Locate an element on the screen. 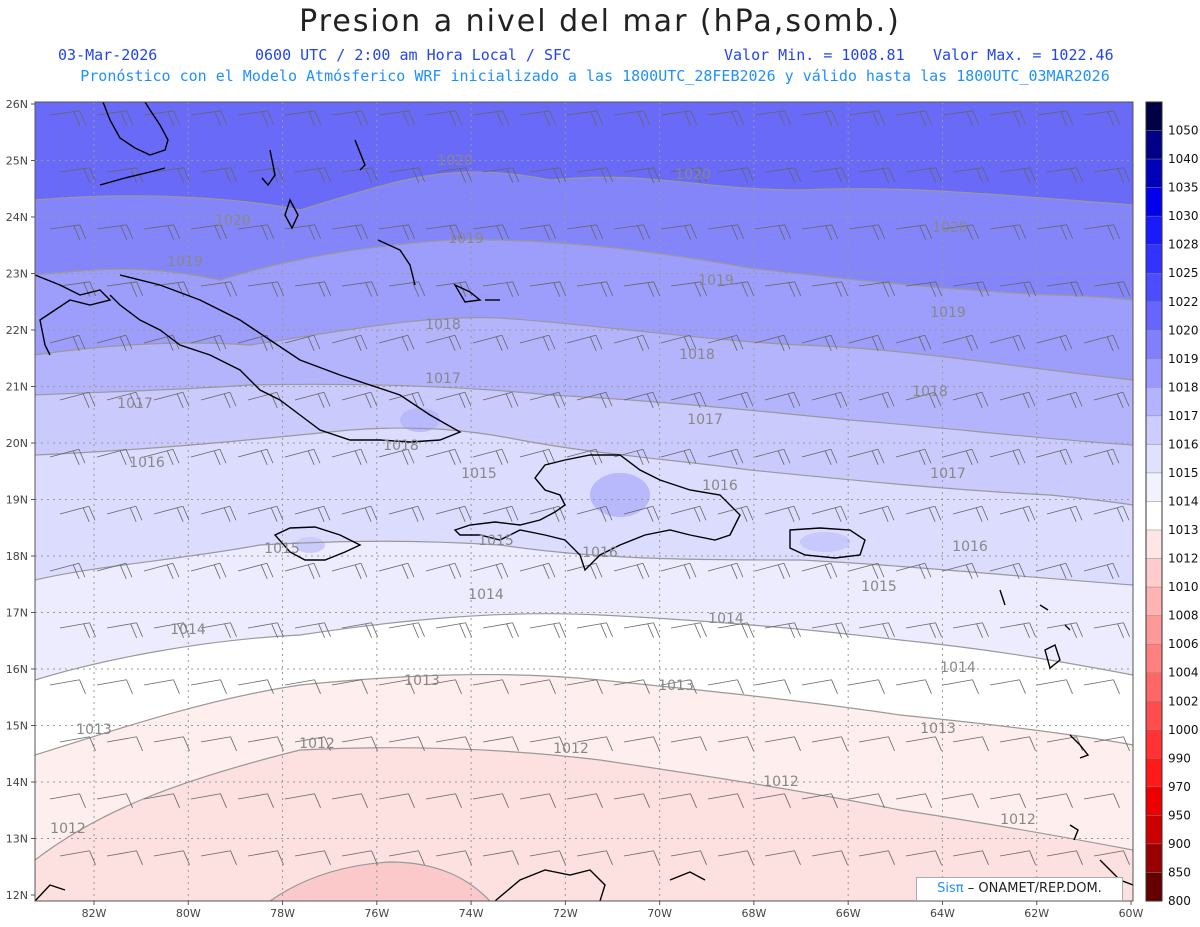  lon-tick-label: 82W is located at coordinates (94, 913).